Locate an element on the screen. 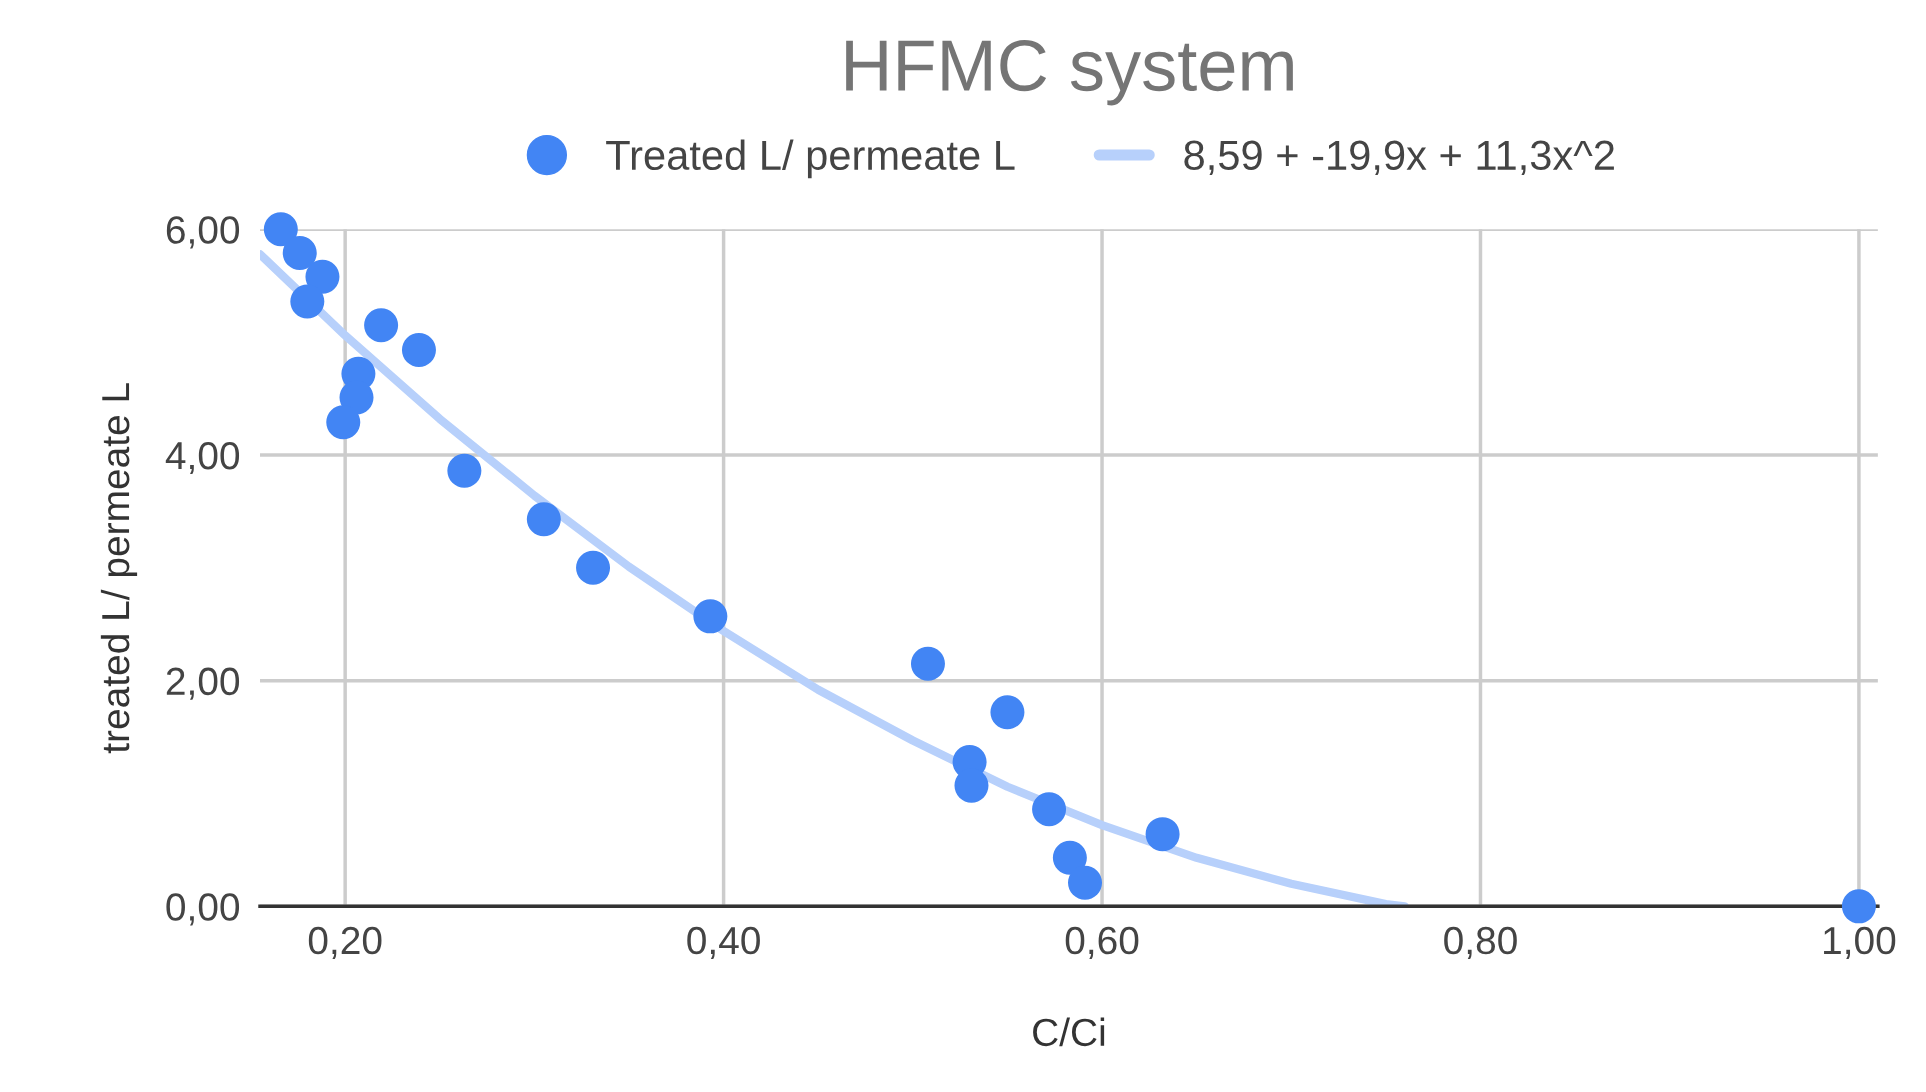  y-tick-label: 2,00 is located at coordinates (203, 683).